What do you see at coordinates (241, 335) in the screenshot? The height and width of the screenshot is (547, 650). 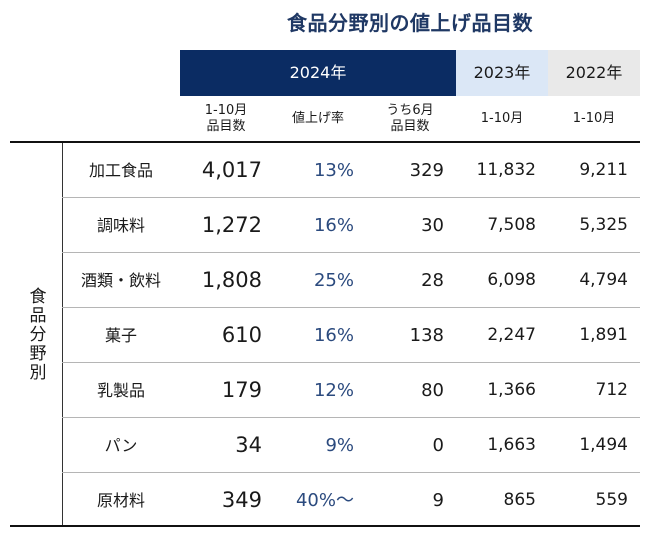 I see `items-2024-cell: 610` at bounding box center [241, 335].